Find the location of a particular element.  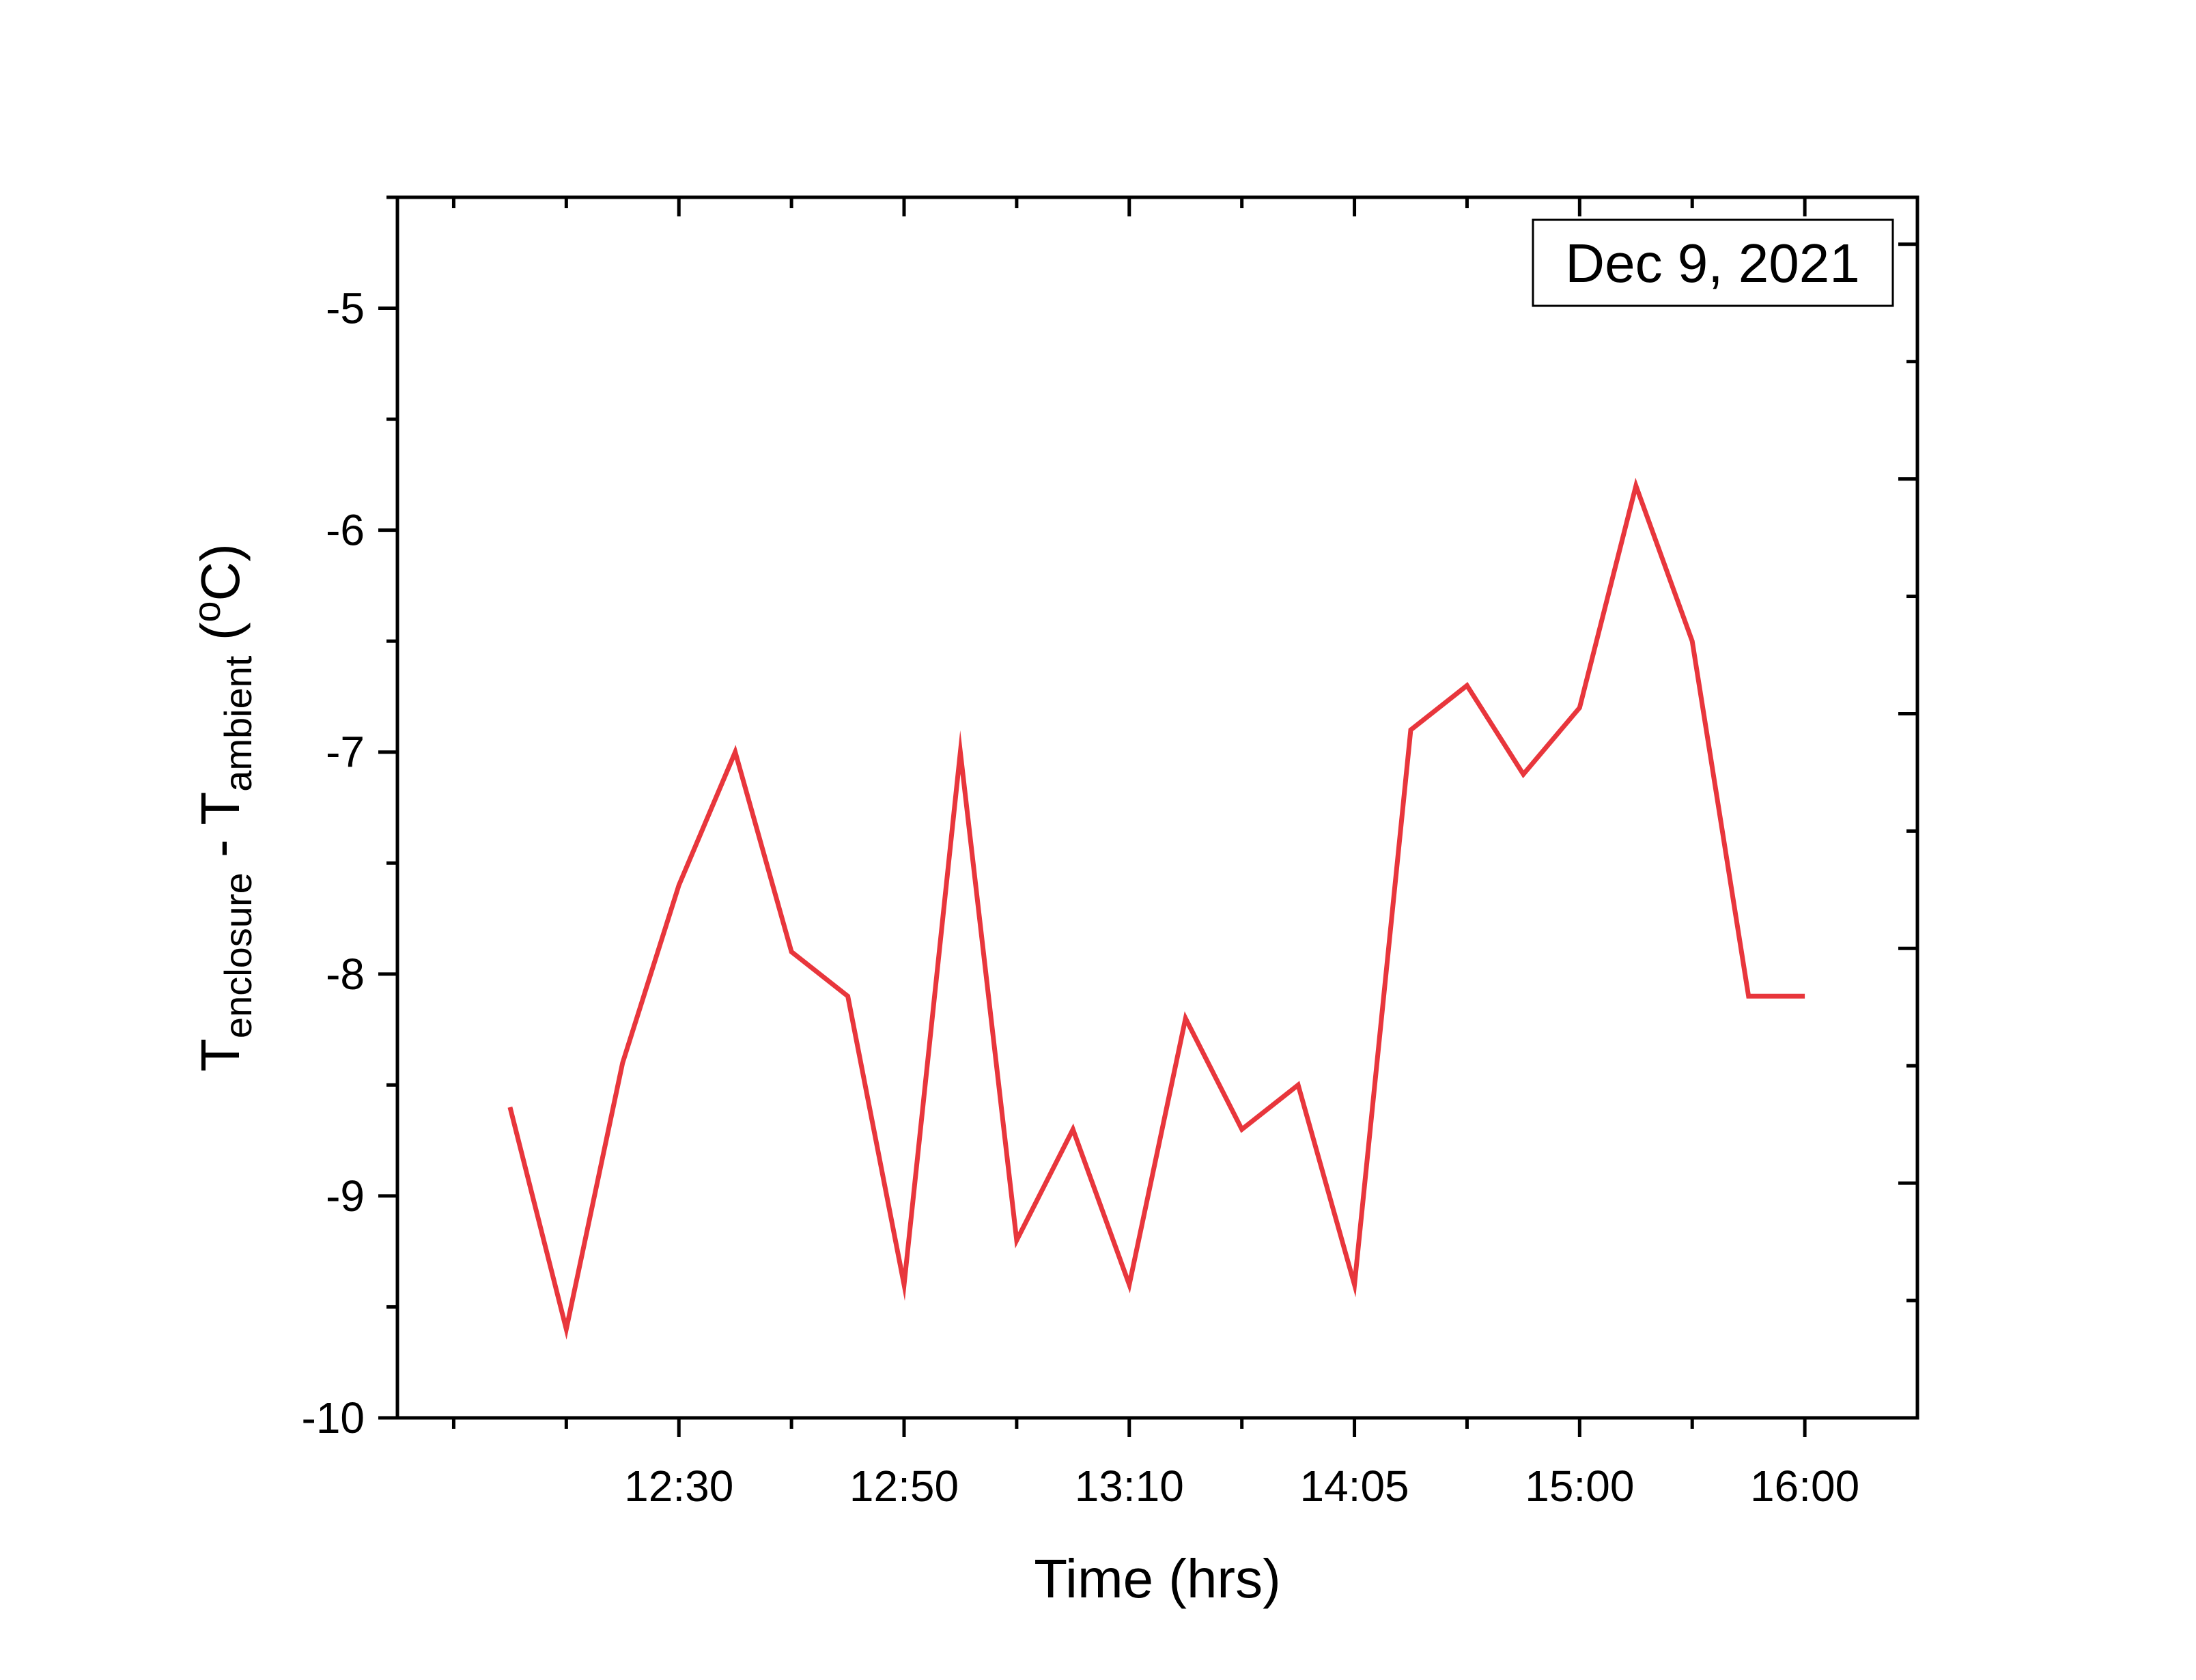

x-tick-label: 13:10 is located at coordinates (1129, 1486).